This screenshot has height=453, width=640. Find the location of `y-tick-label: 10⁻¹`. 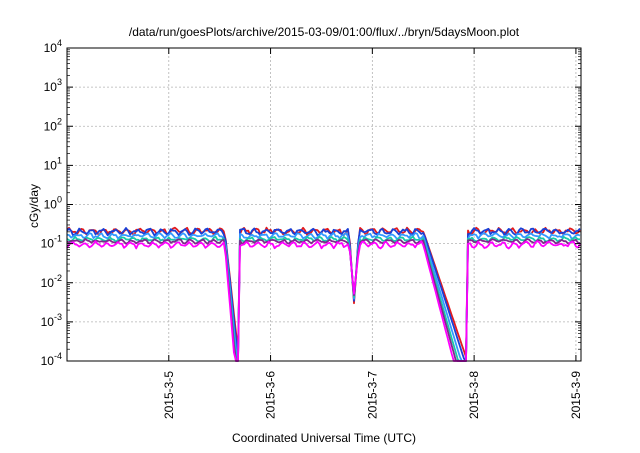

y-tick-label: 10⁻¹ is located at coordinates (51, 242).